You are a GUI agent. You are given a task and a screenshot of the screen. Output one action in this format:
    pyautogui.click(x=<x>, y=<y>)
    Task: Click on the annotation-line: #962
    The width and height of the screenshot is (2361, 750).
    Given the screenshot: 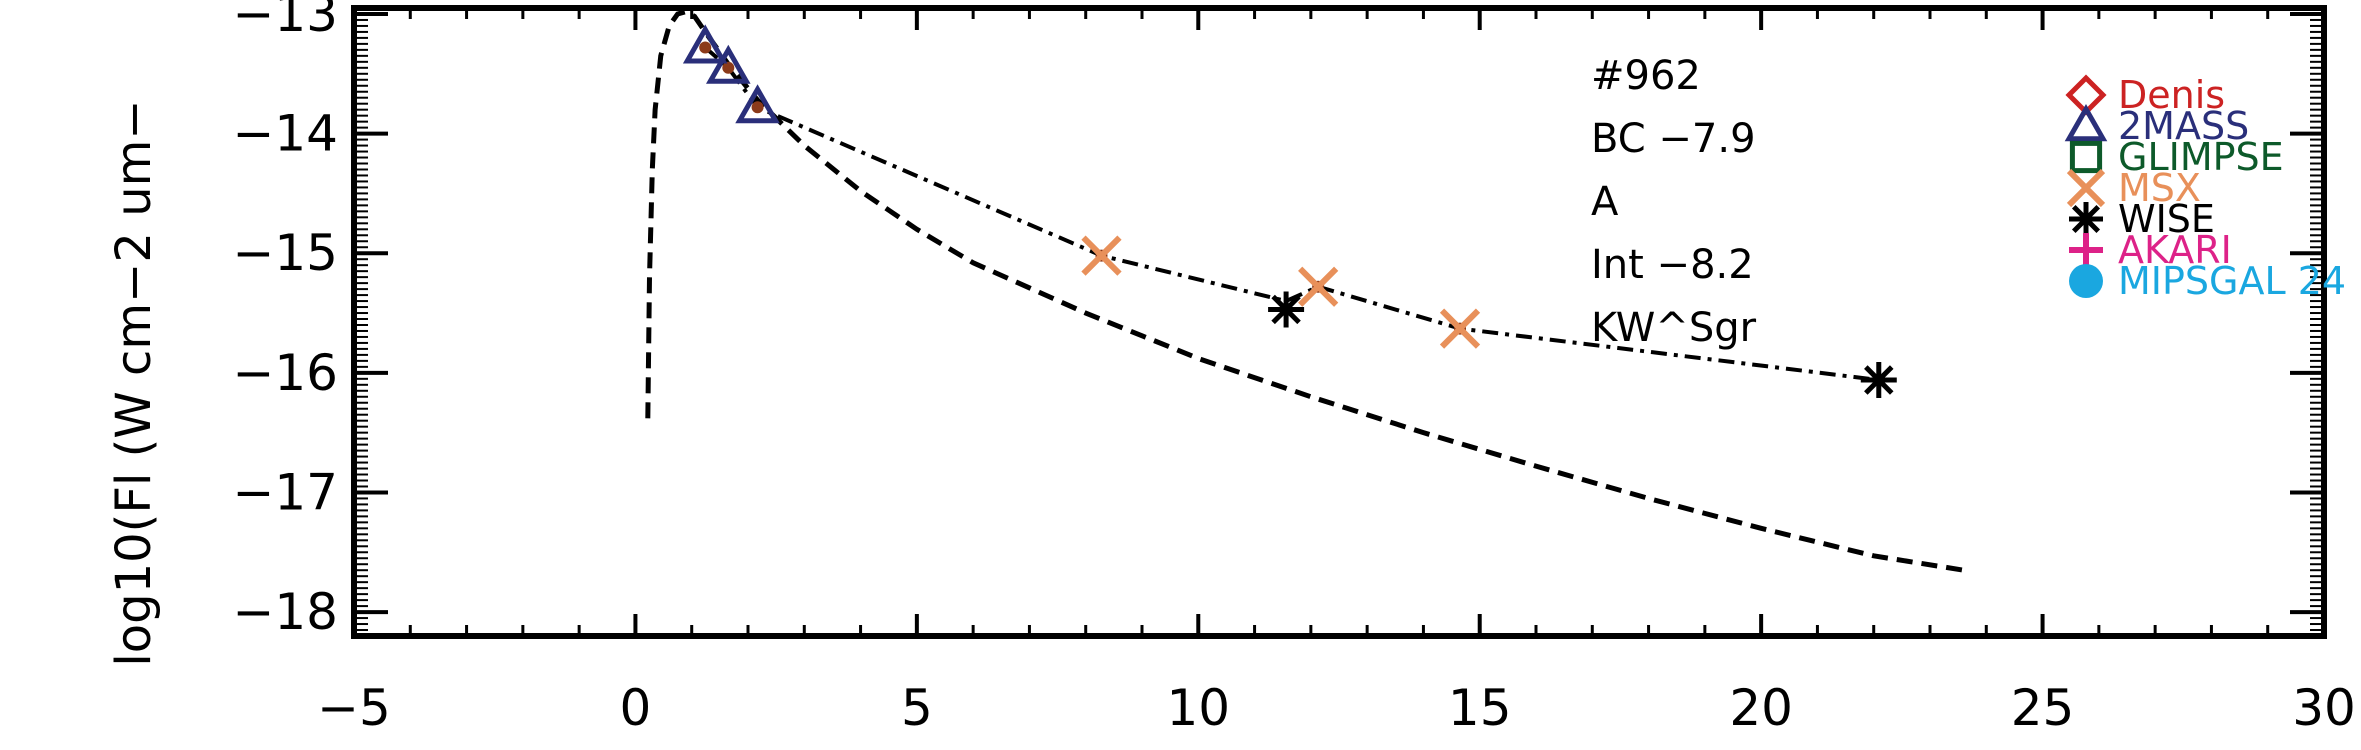 What is the action you would take?
    pyautogui.click(x=1646, y=76)
    